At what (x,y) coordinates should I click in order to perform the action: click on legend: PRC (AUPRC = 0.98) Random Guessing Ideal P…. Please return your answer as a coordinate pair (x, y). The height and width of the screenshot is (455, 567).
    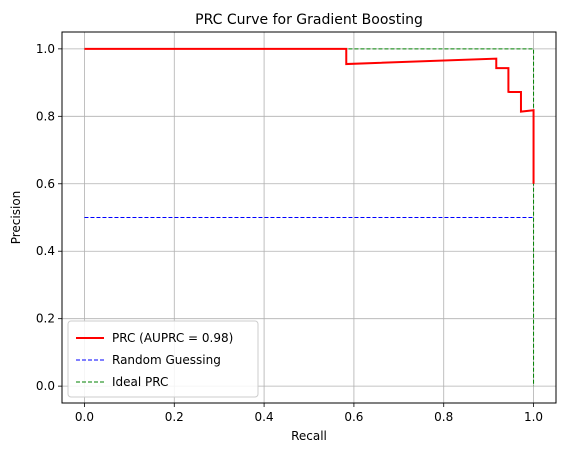
    Looking at the image, I should click on (163, 359).